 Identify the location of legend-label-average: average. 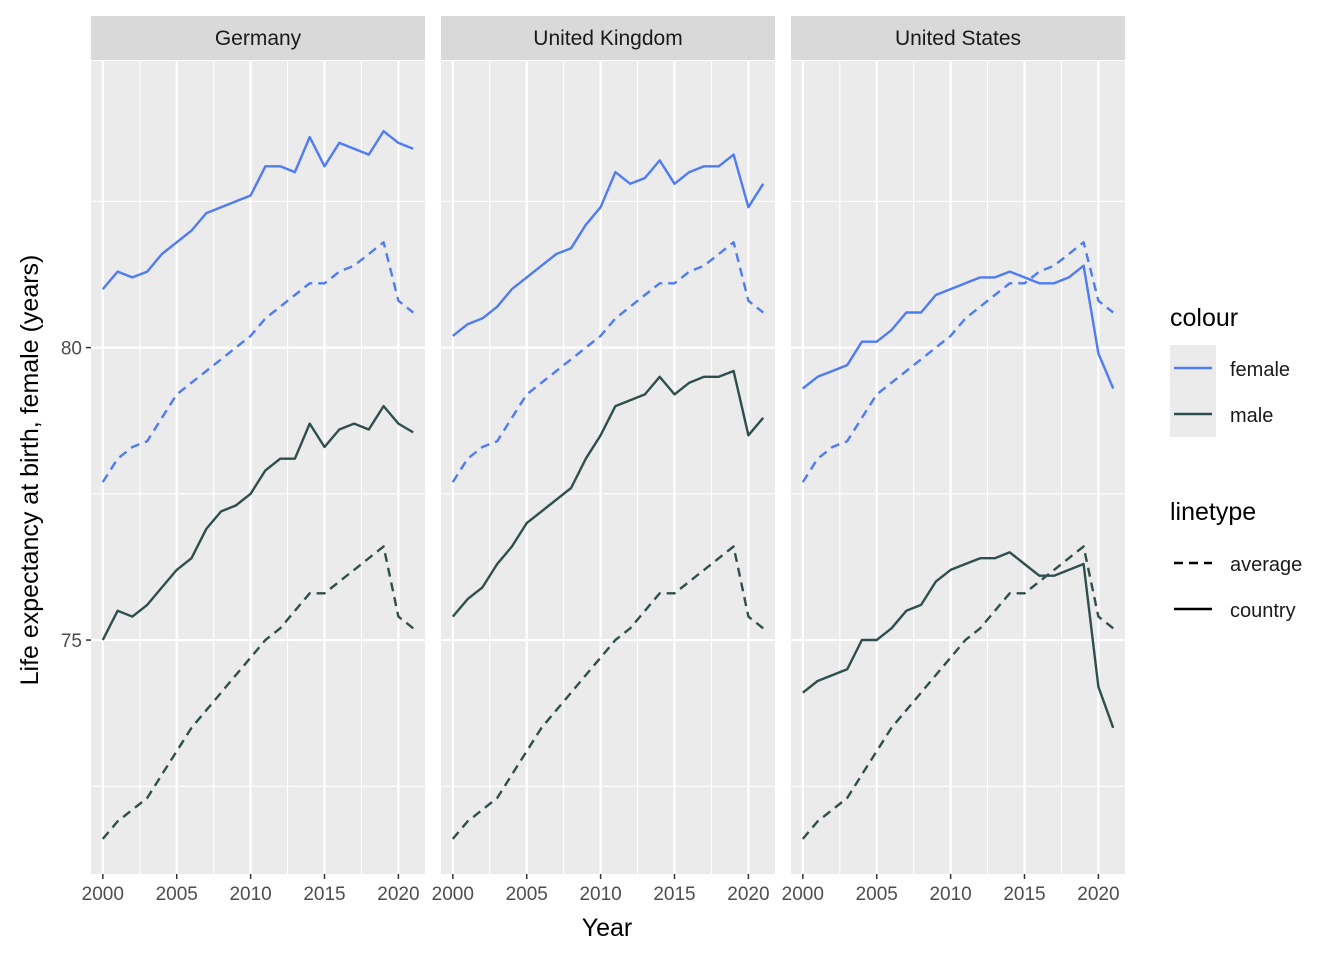
(1266, 565).